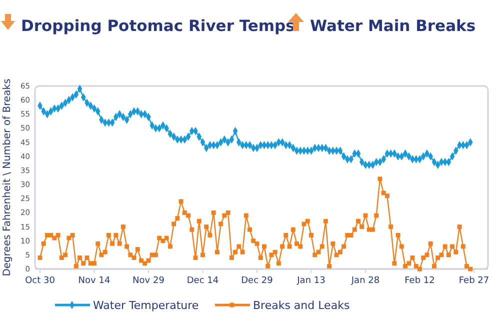 Image resolution: width=499 pixels, height=325 pixels. Describe the element at coordinates (7, 177) in the screenshot. I see `y-axis-title: Degrees Fahrenheit \ Number of Breaks` at that location.